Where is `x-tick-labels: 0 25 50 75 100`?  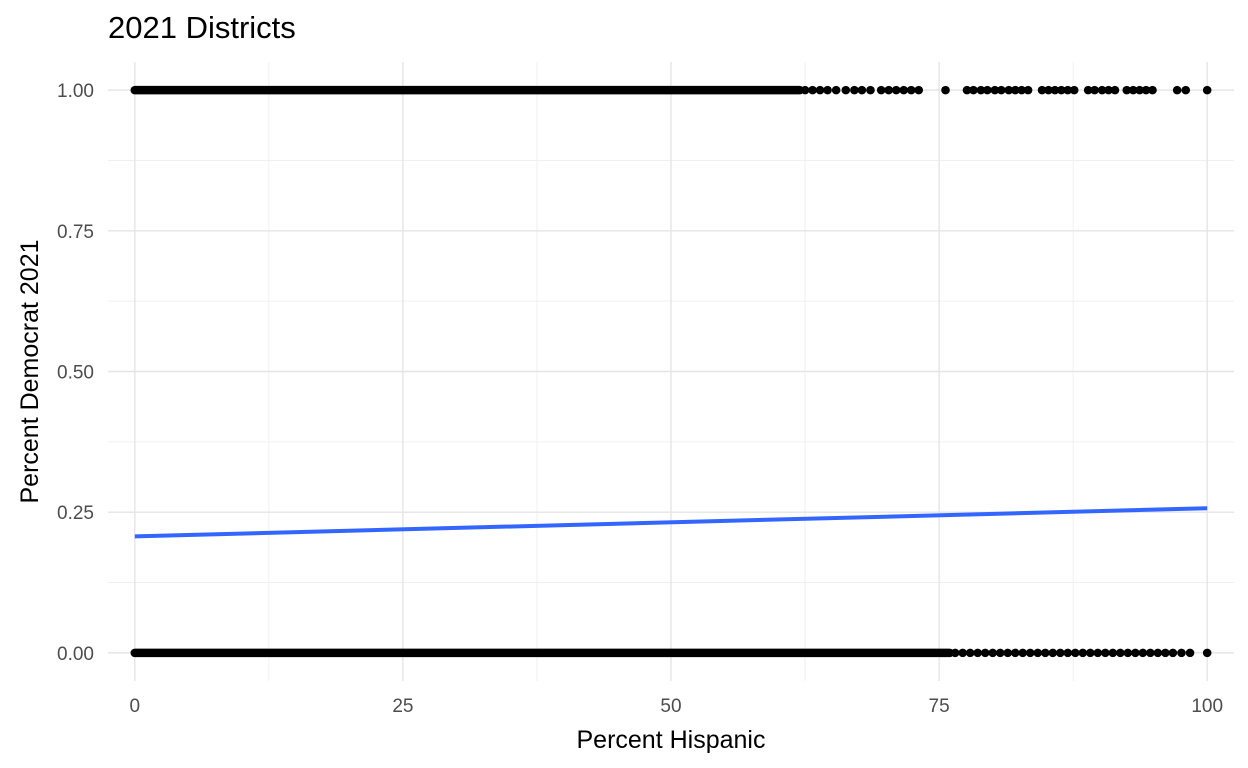
x-tick-labels: 0 25 50 75 100 is located at coordinates (677, 706).